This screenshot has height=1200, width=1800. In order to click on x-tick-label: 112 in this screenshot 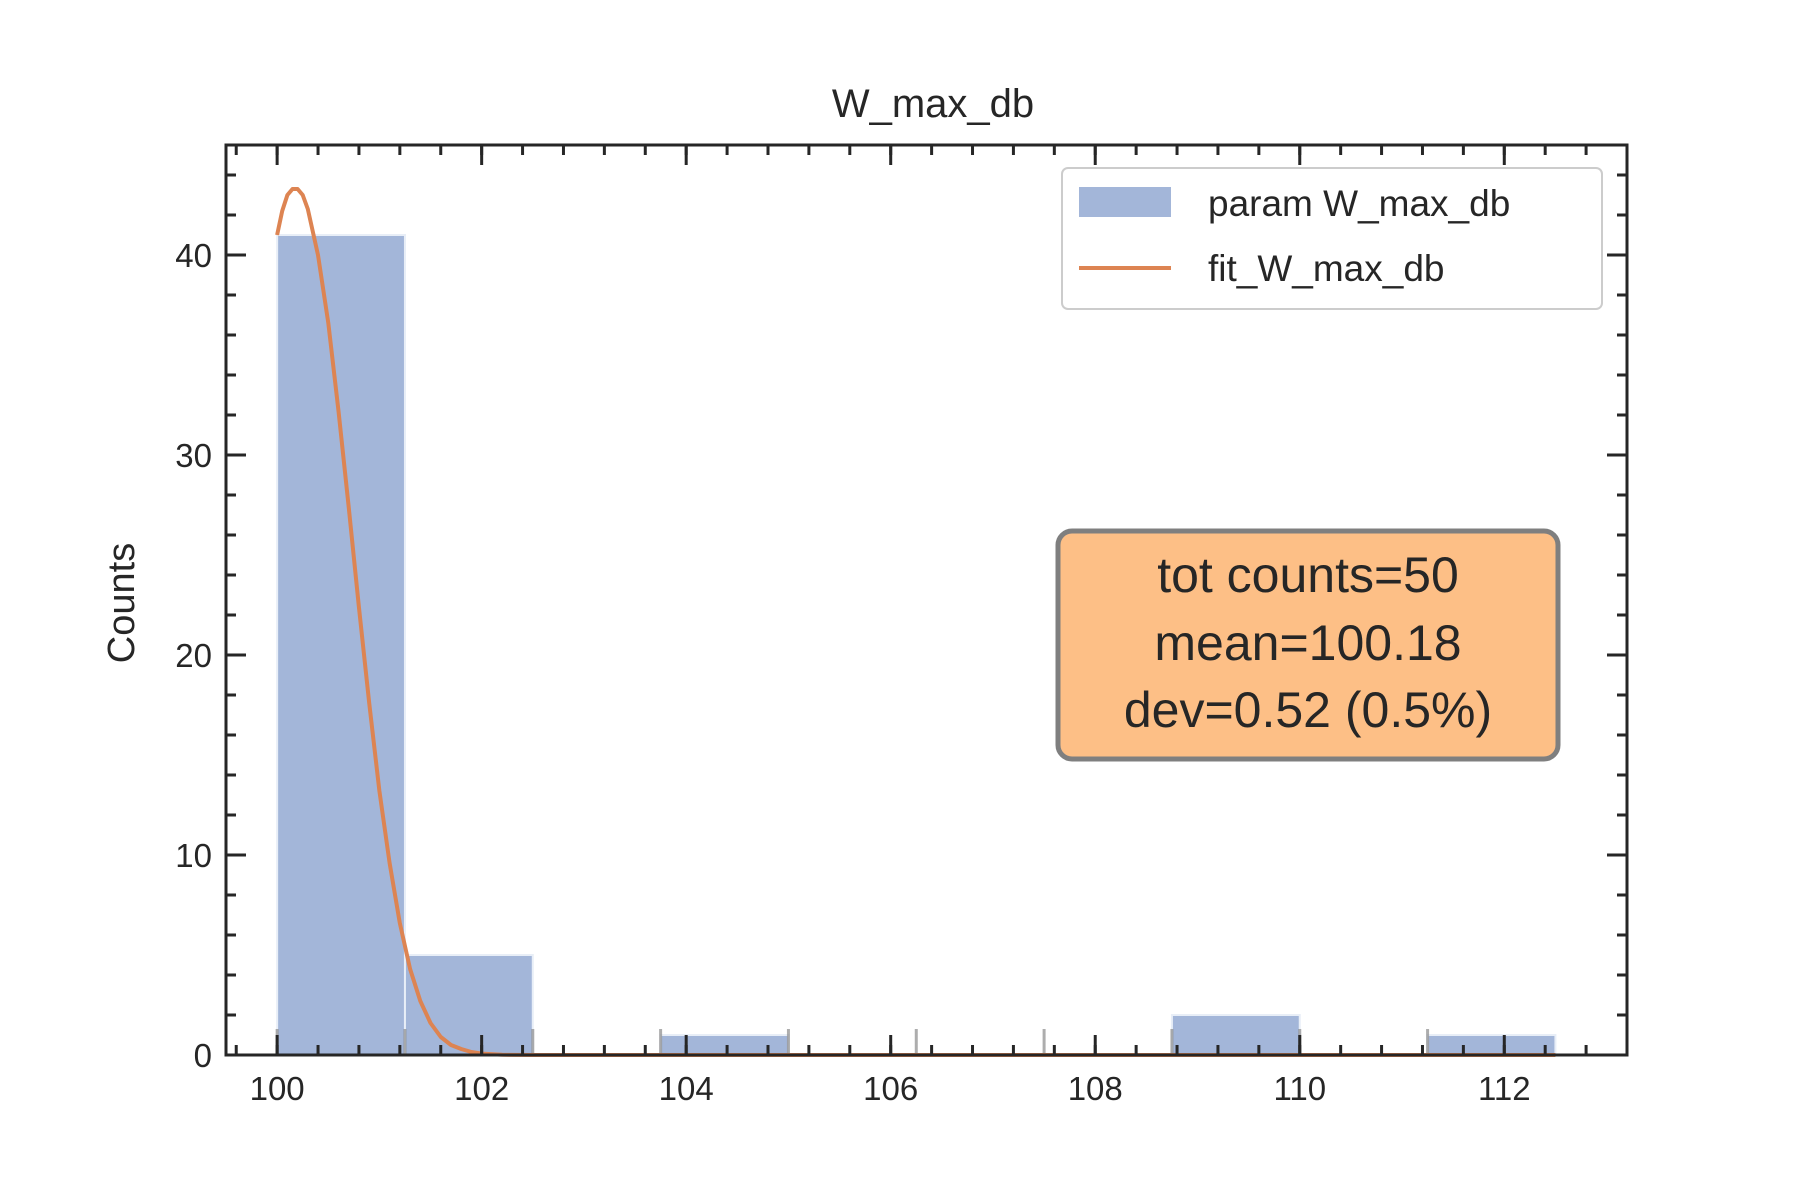, I will do `click(1504, 1088)`.